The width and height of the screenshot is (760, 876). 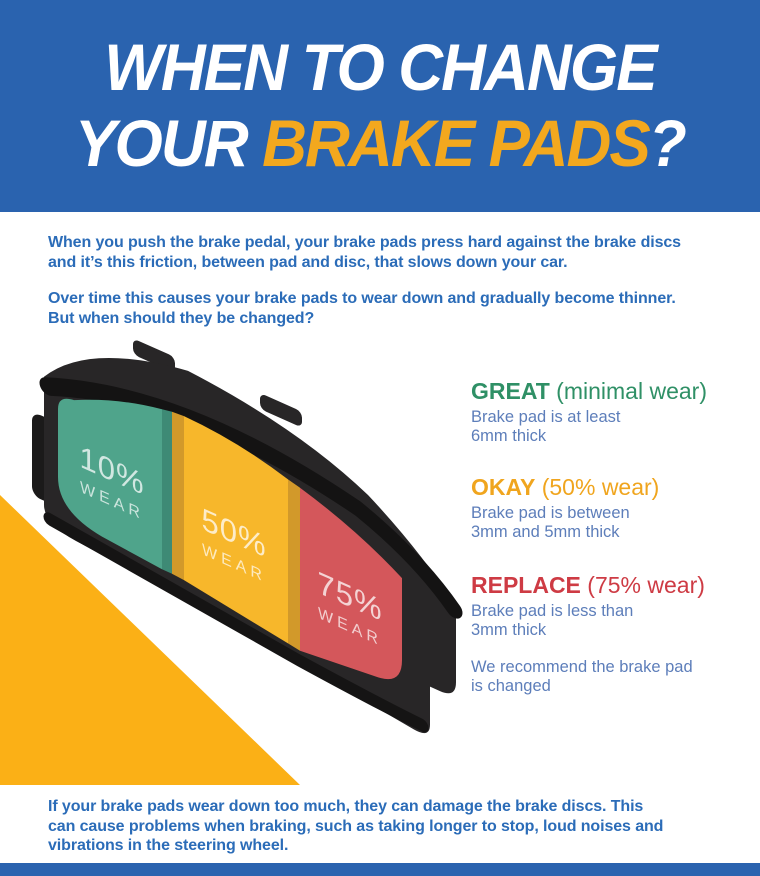 What do you see at coordinates (597, 487) in the screenshot?
I see `legend-okay-suffix: (50% wear)` at bounding box center [597, 487].